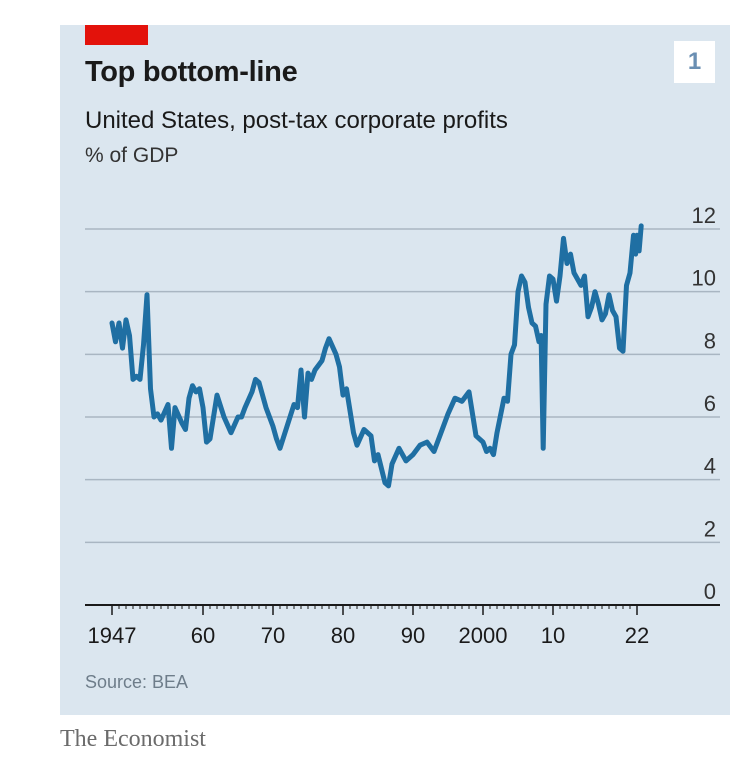 This screenshot has width=754, height=774. I want to click on chart-unit-label: % of GDP, so click(132, 155).